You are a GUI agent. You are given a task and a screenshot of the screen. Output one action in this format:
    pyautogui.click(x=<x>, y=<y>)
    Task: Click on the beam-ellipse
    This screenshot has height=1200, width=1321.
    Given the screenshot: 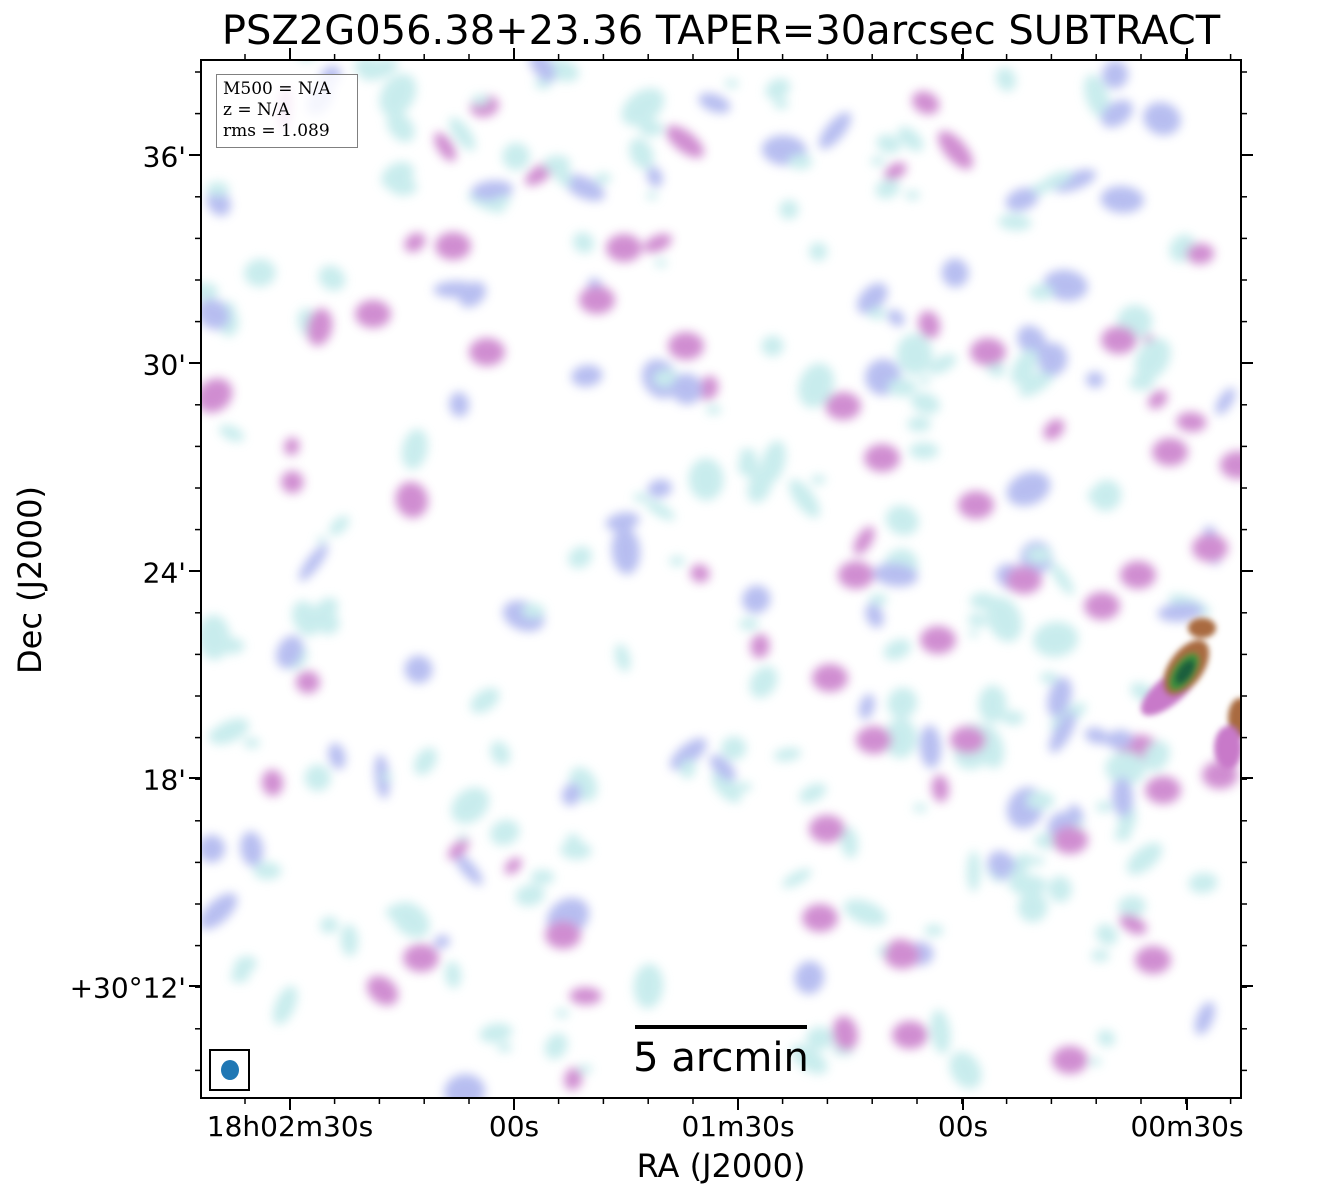 What is the action you would take?
    pyautogui.click(x=230, y=1070)
    